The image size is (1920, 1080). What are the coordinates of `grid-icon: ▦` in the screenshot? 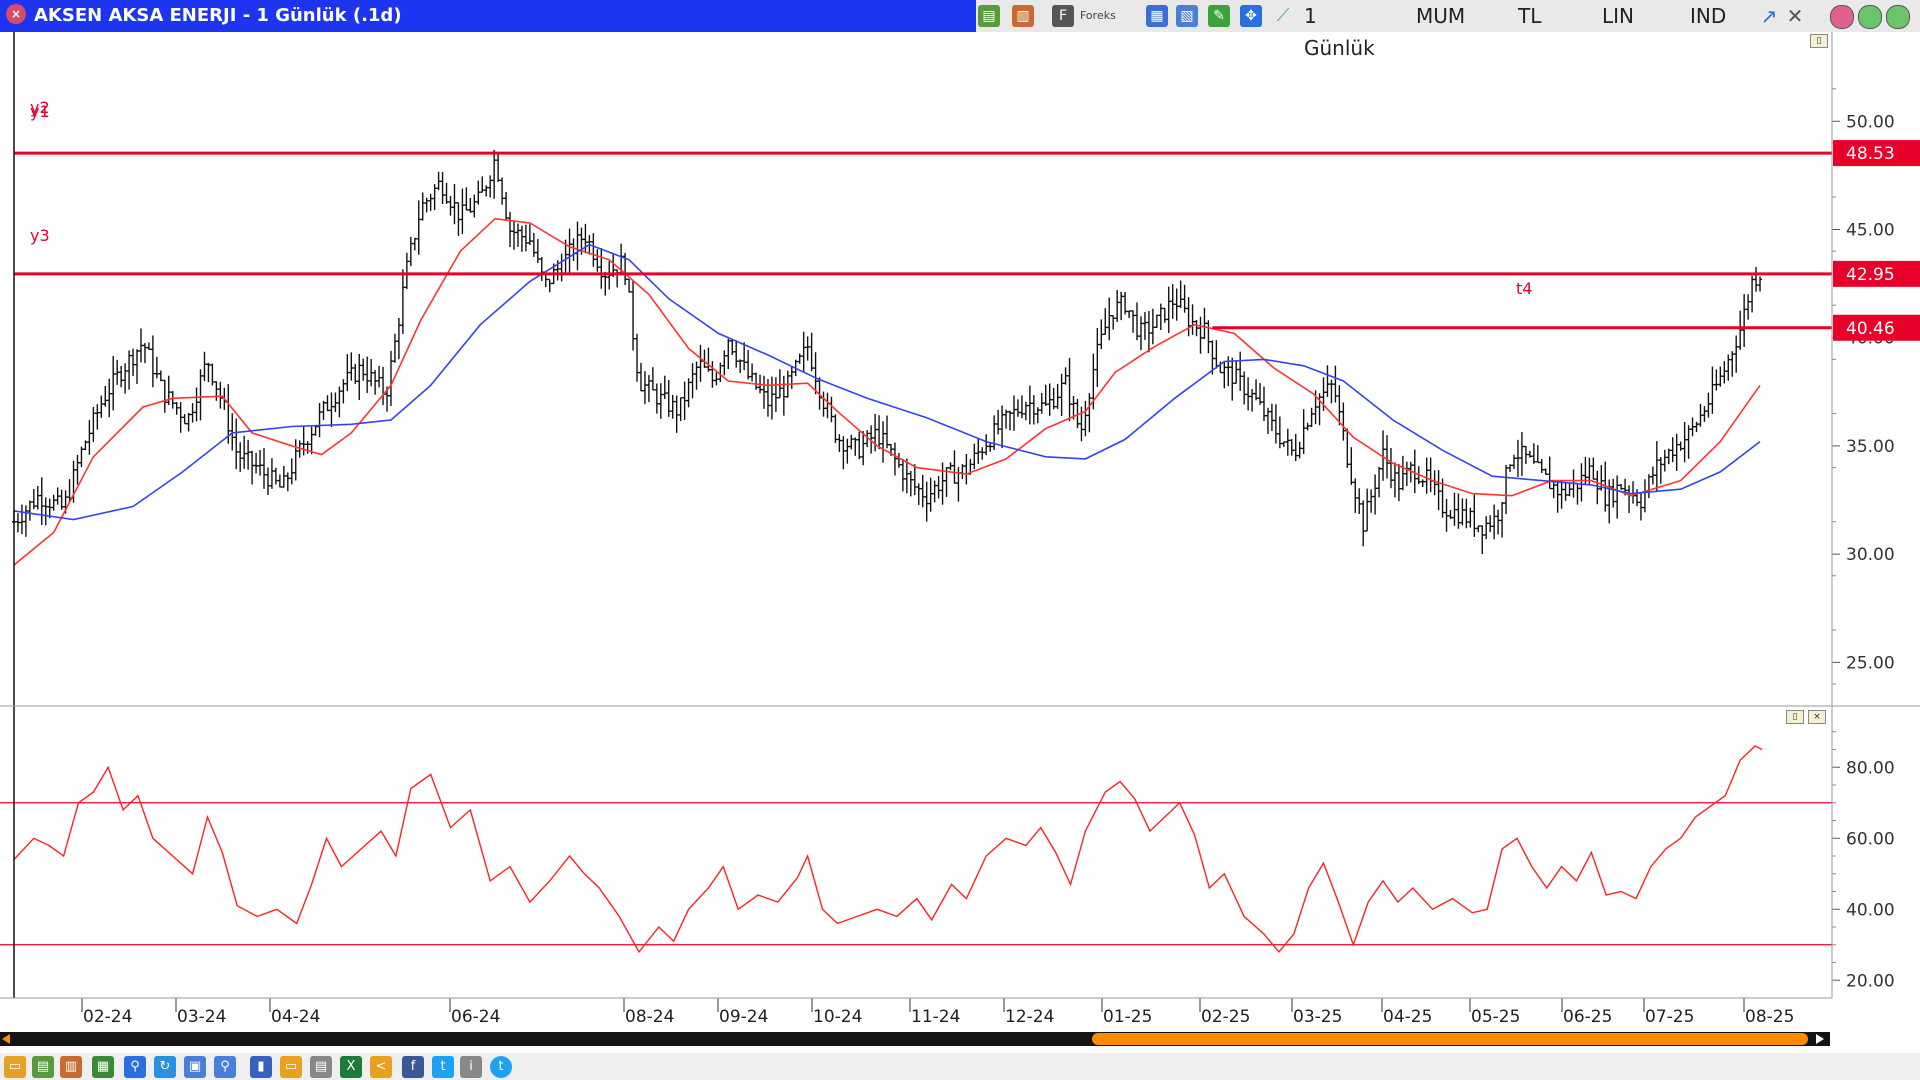 It's located at (1157, 16).